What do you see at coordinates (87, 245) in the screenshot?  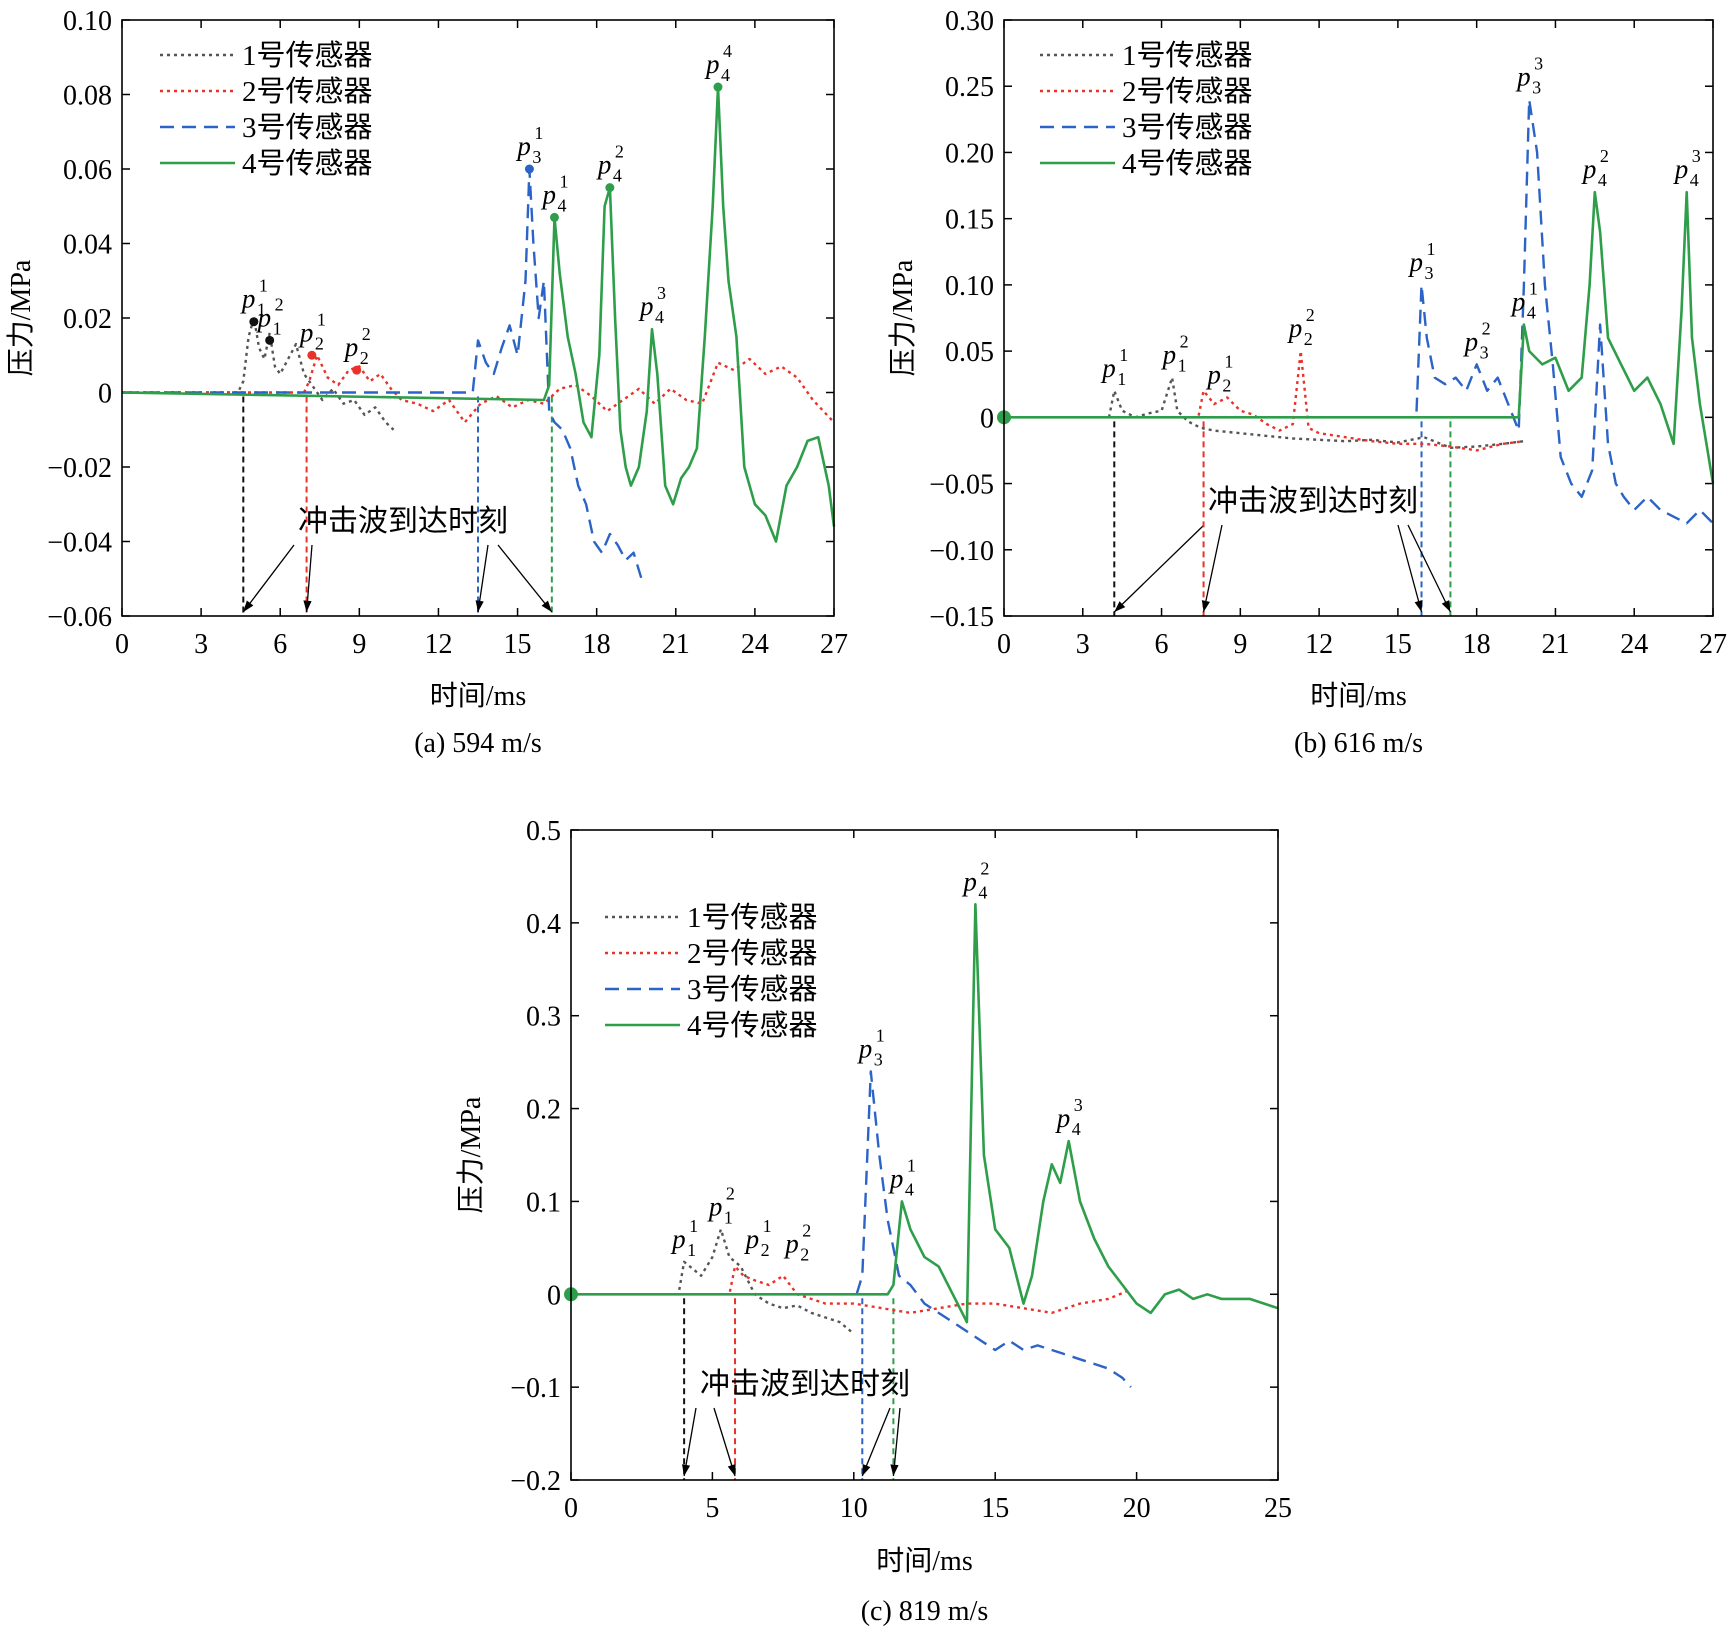 I see `y-tick-label: 0.04` at bounding box center [87, 245].